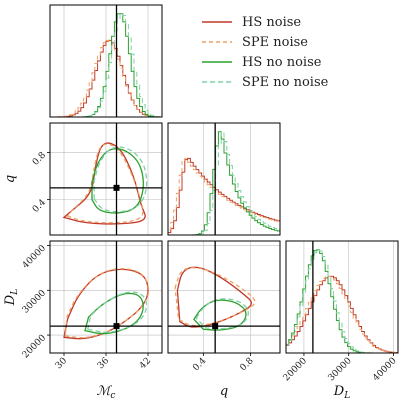 The width and height of the screenshot is (407, 403). What do you see at coordinates (265, 52) in the screenshot?
I see `legend: HS noise SPE noise HS no noise SPE no noise` at bounding box center [265, 52].